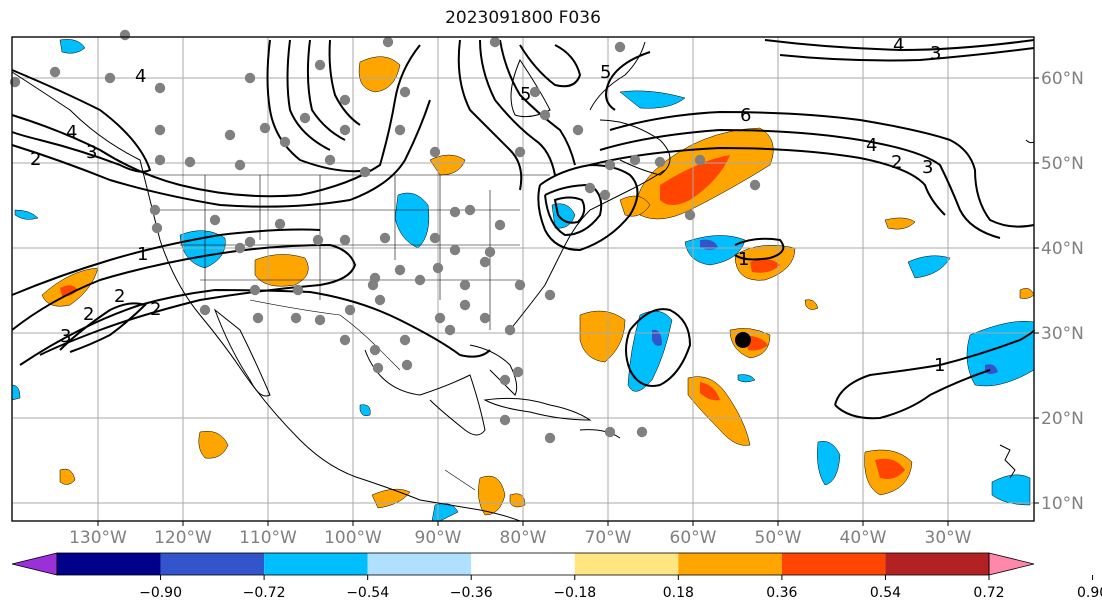 The height and width of the screenshot is (613, 1102). What do you see at coordinates (264, 593) in the screenshot?
I see `colorbar-tick-label: −0.72` at bounding box center [264, 593].